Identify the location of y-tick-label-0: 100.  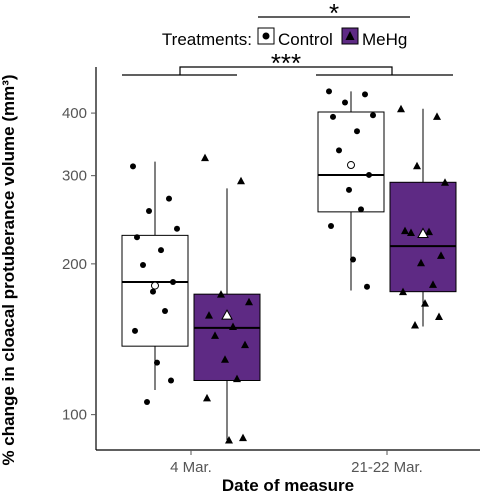
(74, 415).